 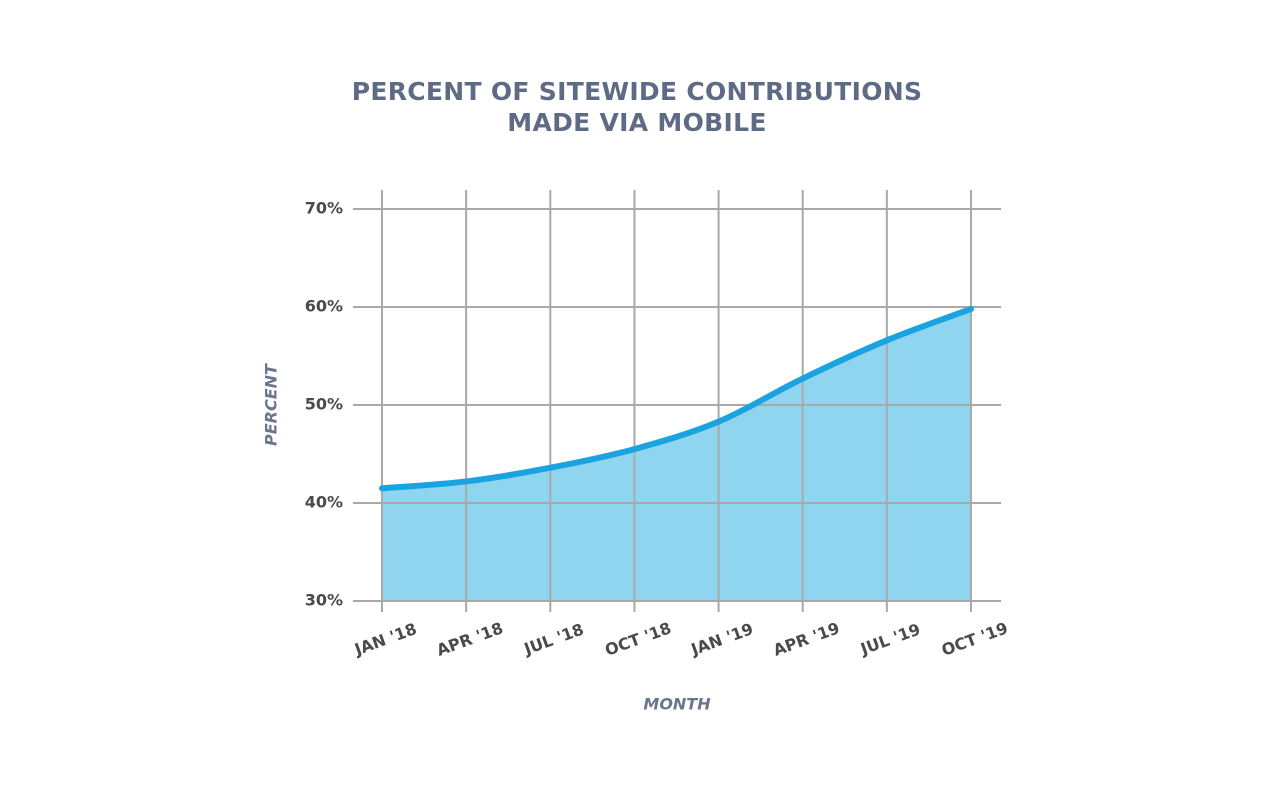 What do you see at coordinates (676, 398) in the screenshot?
I see `line` at bounding box center [676, 398].